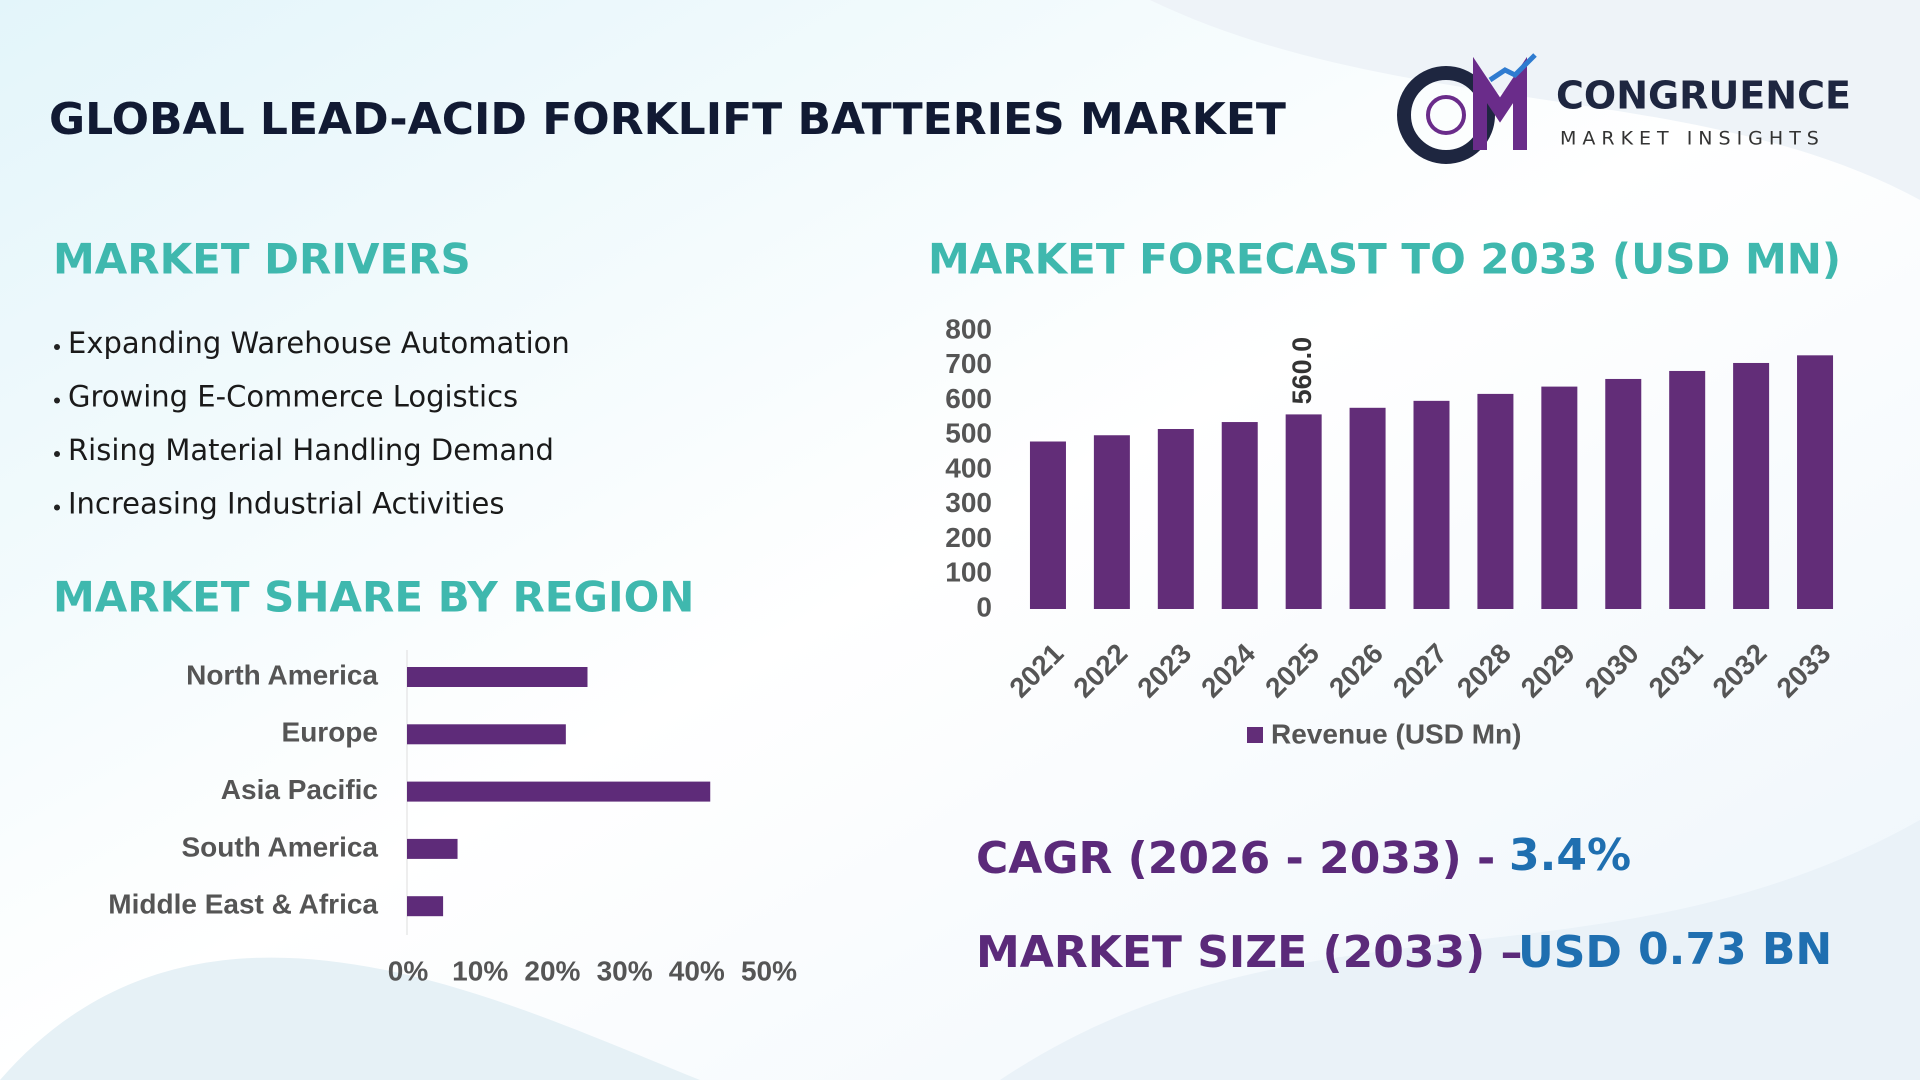 Image resolution: width=1920 pixels, height=1080 pixels. Describe the element at coordinates (968, 328) in the screenshot. I see `y-tick-label: 800` at that location.